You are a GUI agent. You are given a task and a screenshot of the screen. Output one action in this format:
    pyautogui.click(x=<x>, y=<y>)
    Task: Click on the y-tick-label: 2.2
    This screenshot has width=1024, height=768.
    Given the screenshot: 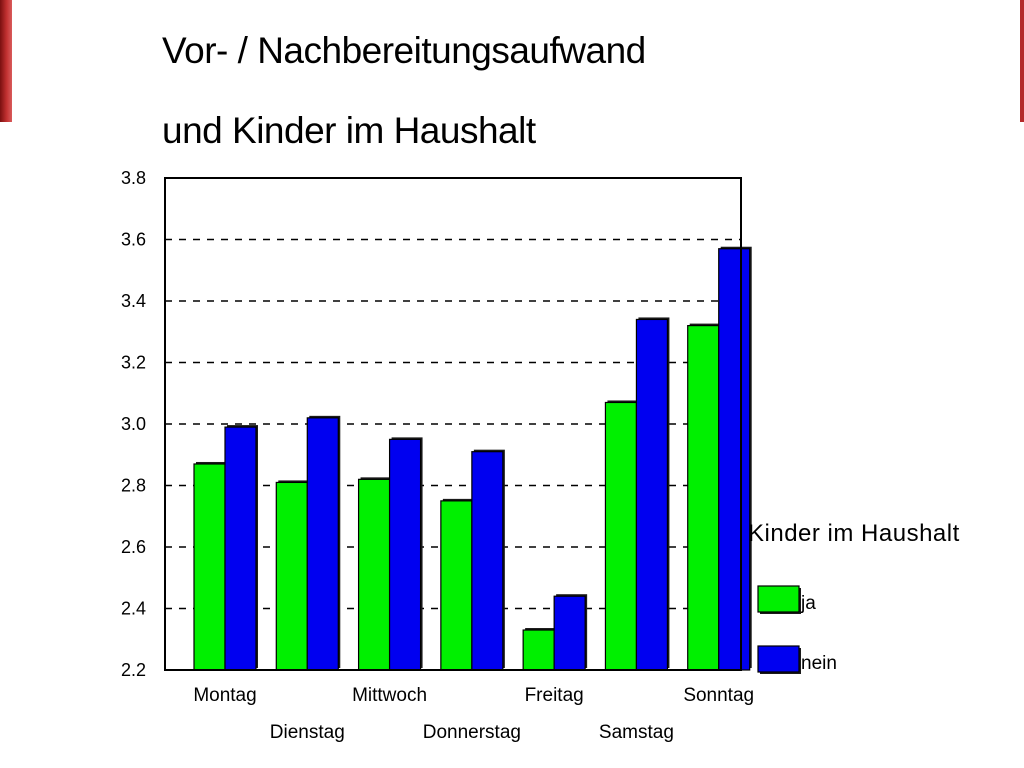 What is the action you would take?
    pyautogui.click(x=133, y=670)
    